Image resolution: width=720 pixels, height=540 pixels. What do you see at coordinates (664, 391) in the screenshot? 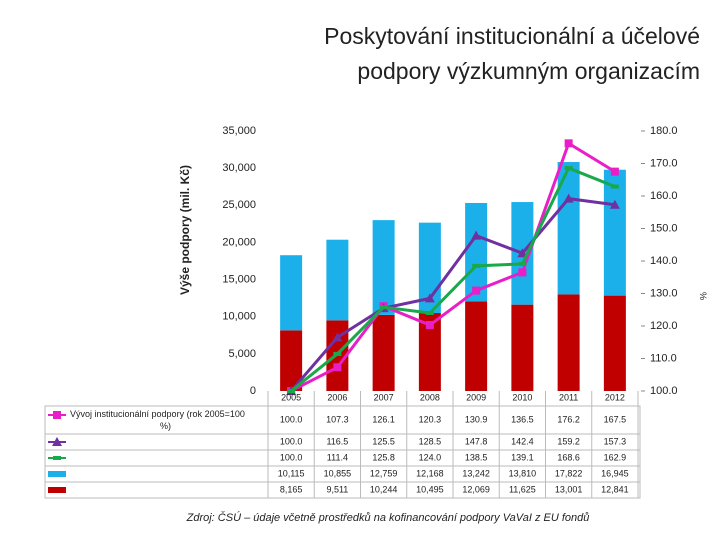
I see `y2-tick-label: 100.0` at bounding box center [664, 391].